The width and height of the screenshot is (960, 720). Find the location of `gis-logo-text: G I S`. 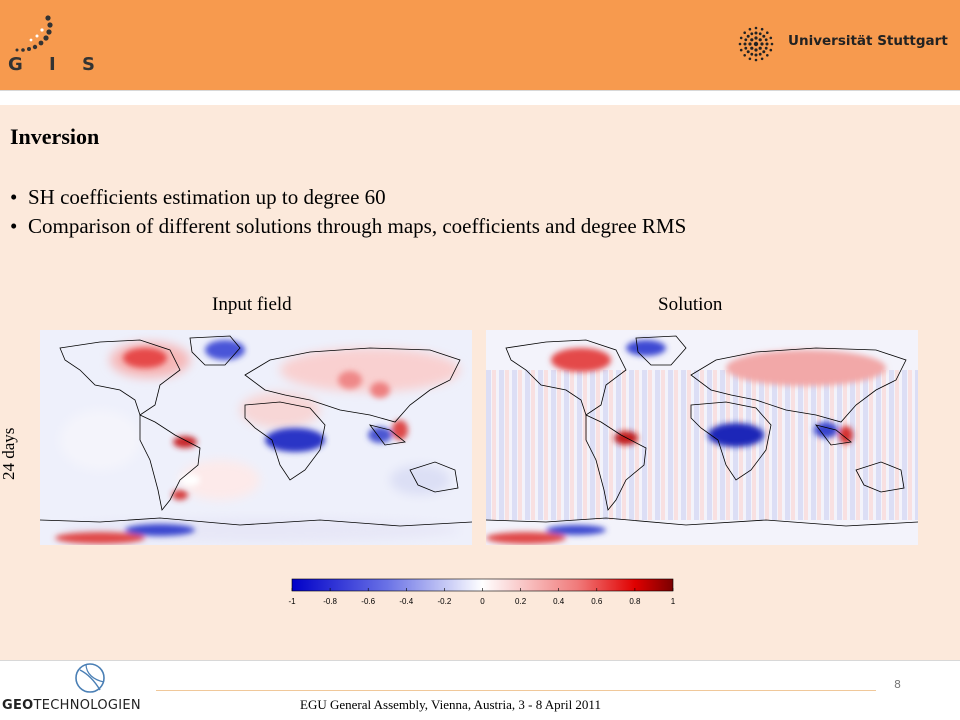

gis-logo-text: G I S is located at coordinates (56, 64).